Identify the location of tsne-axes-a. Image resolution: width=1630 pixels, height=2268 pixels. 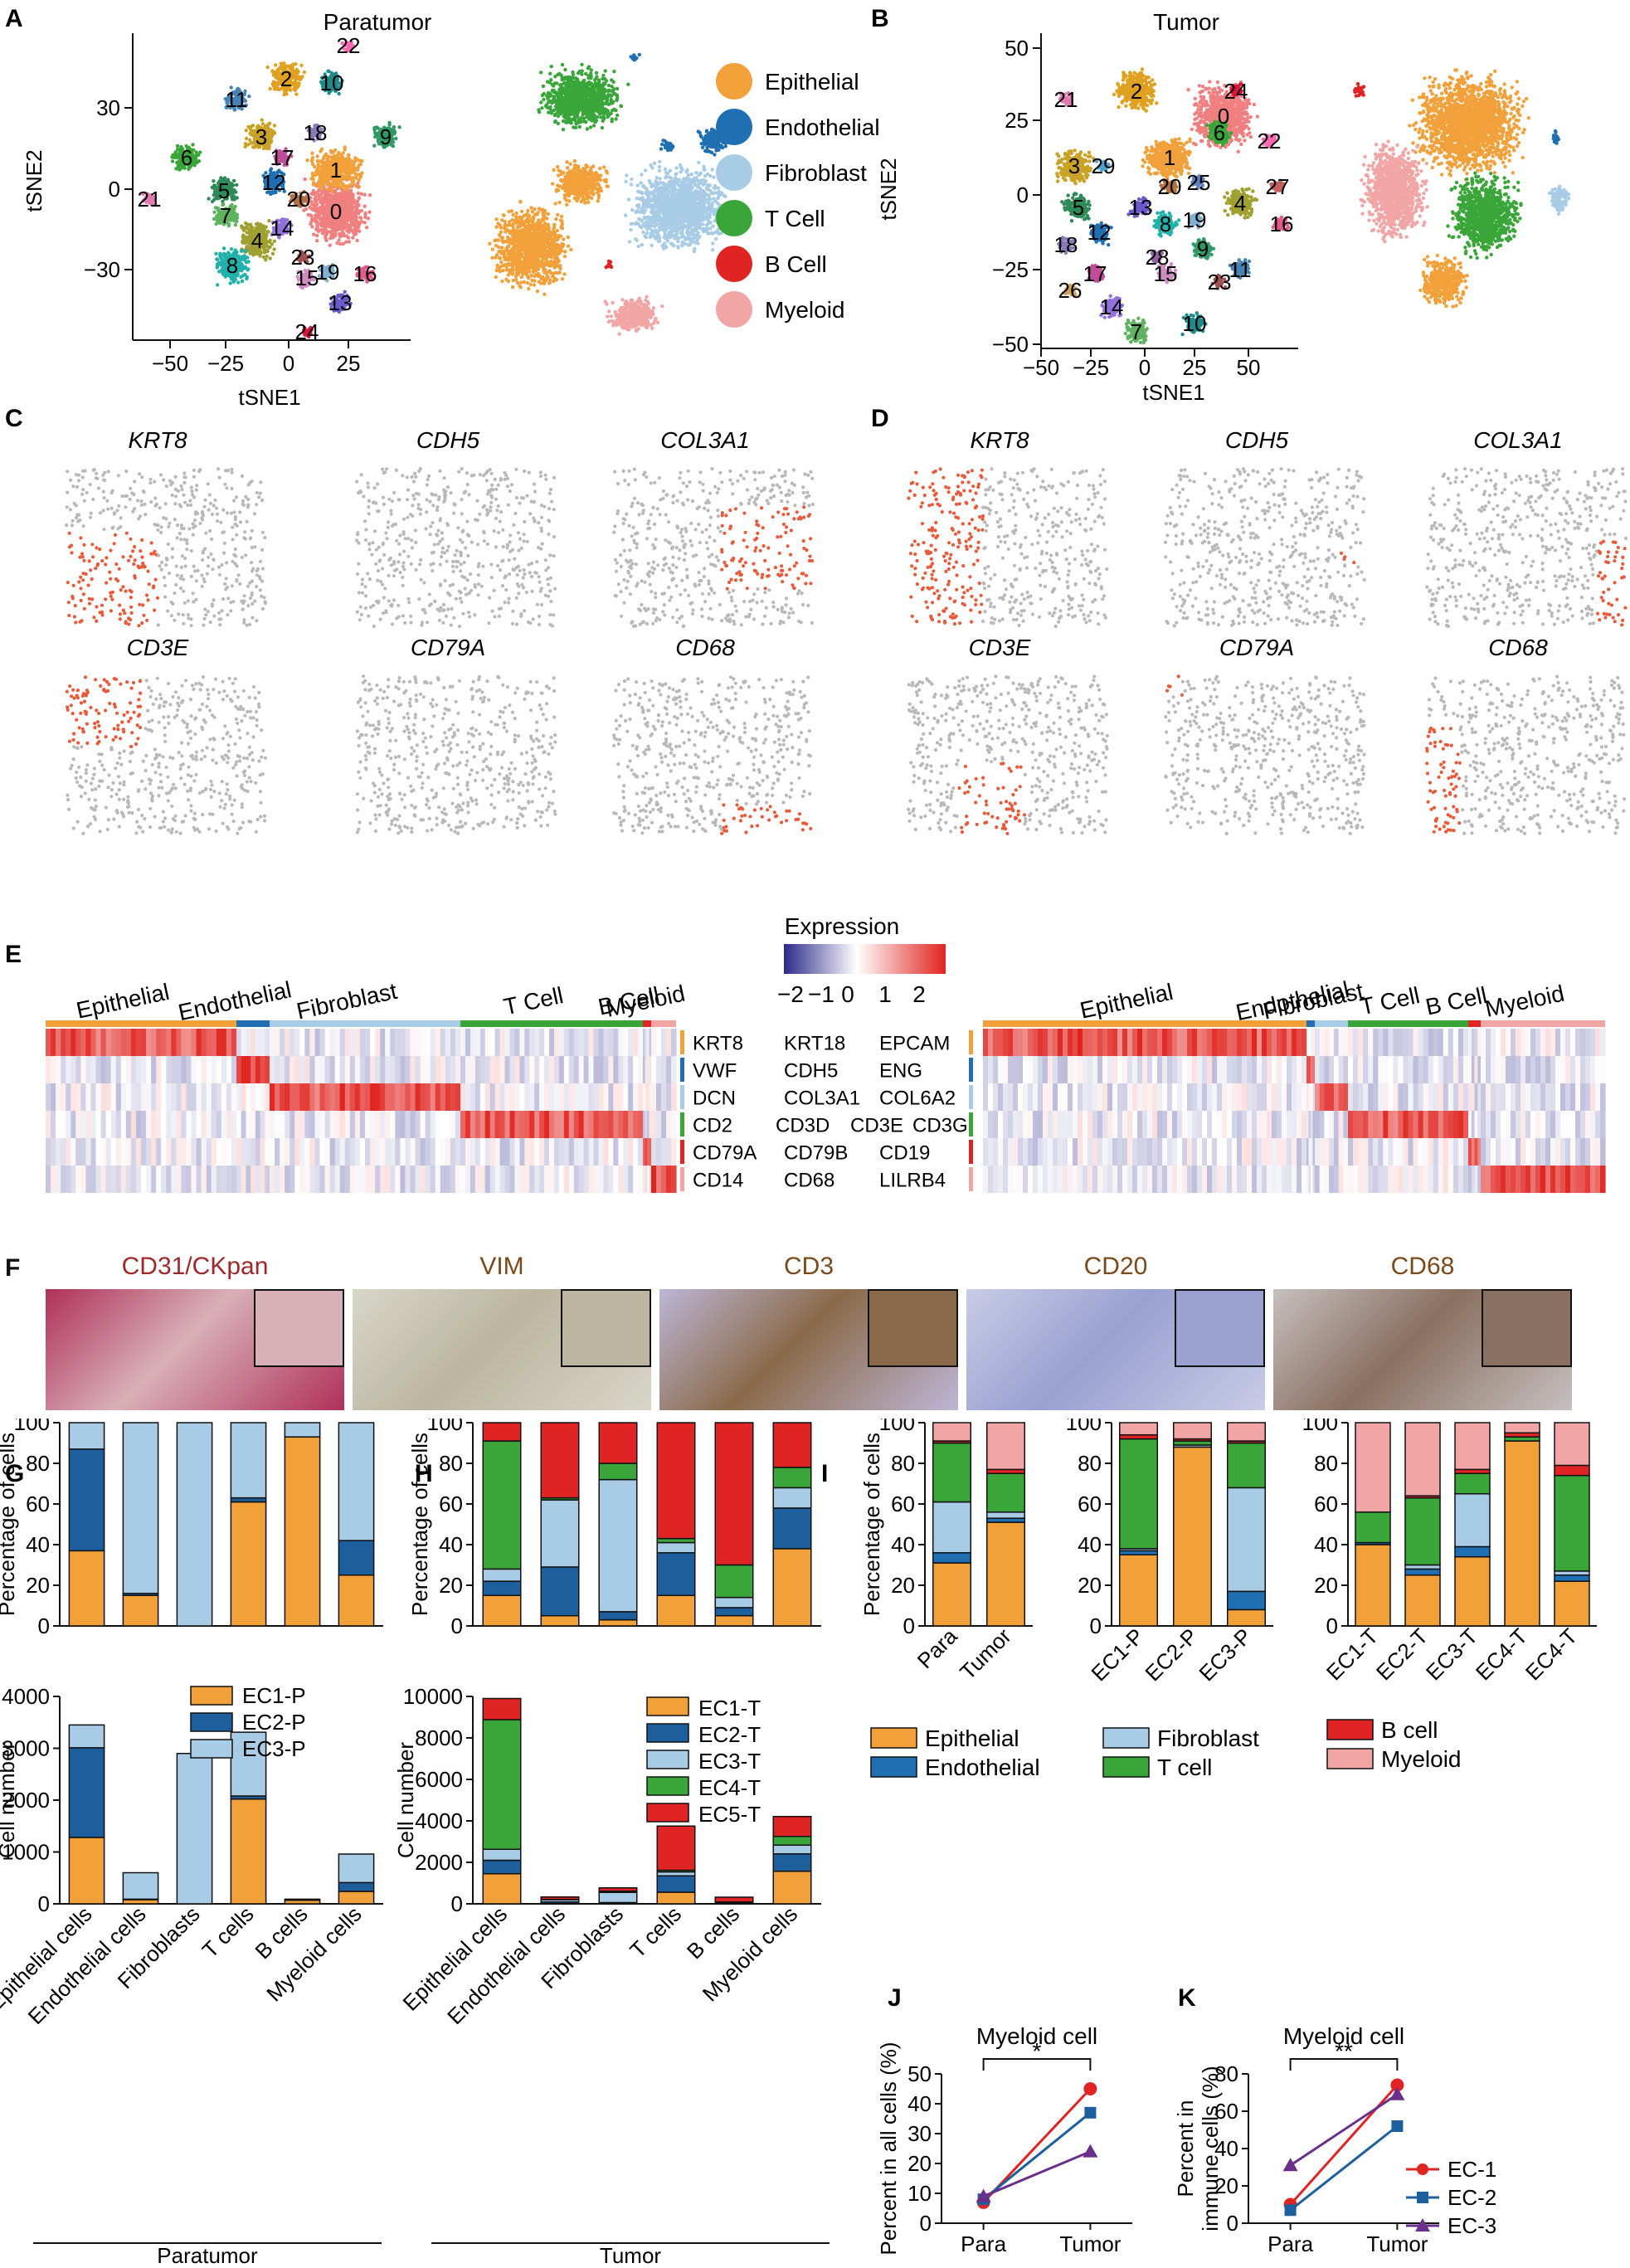
(271, 187).